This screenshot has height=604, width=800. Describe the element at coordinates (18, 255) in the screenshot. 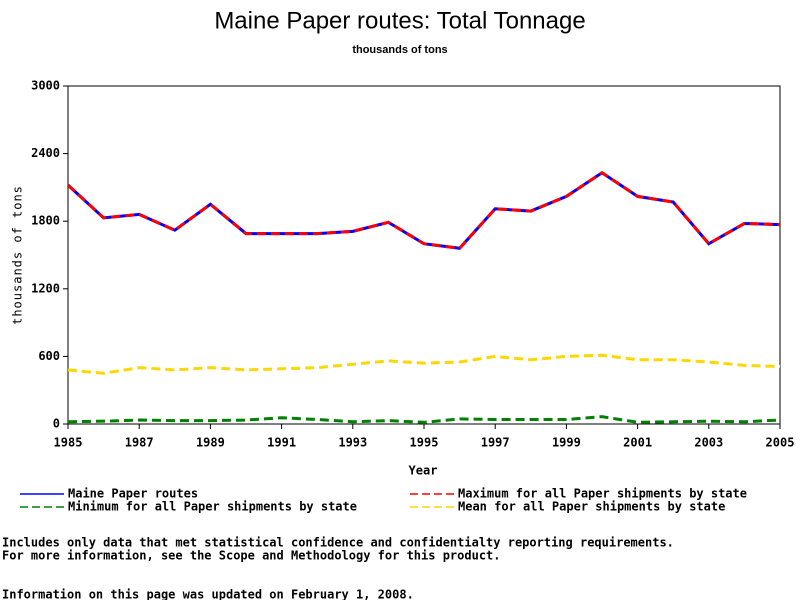

I see `y-axis-label: thousands of tons` at that location.